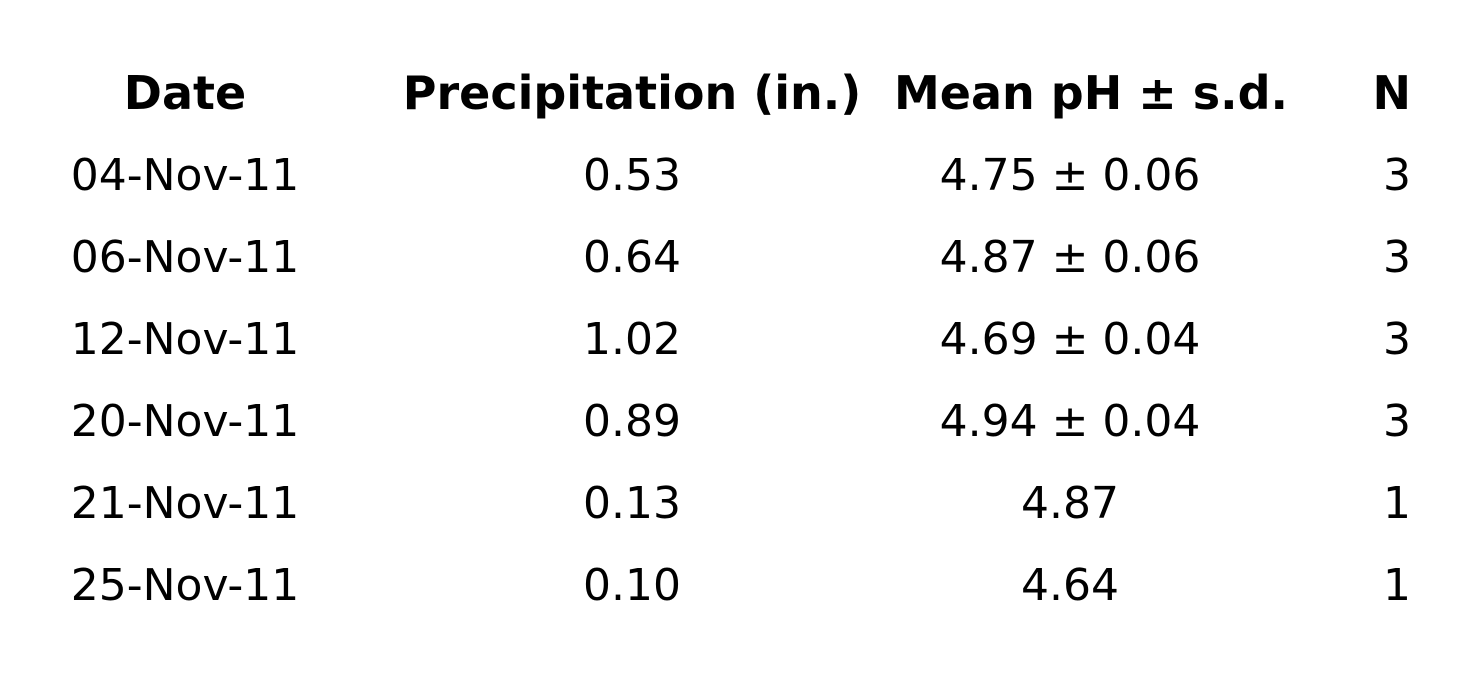  I want to click on column-header-mean-ph: Mean pH ± s.d., so click(1091, 93).